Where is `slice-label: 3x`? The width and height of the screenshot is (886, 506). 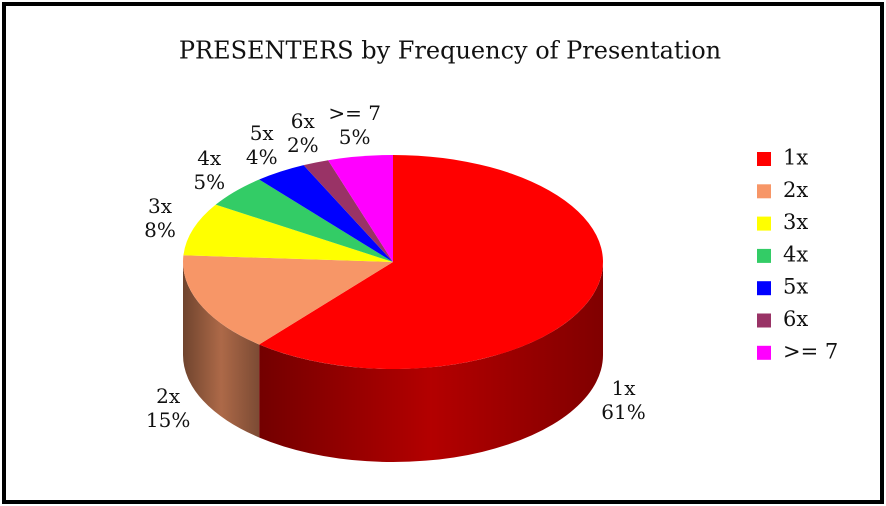
slice-label: 3x is located at coordinates (160, 206).